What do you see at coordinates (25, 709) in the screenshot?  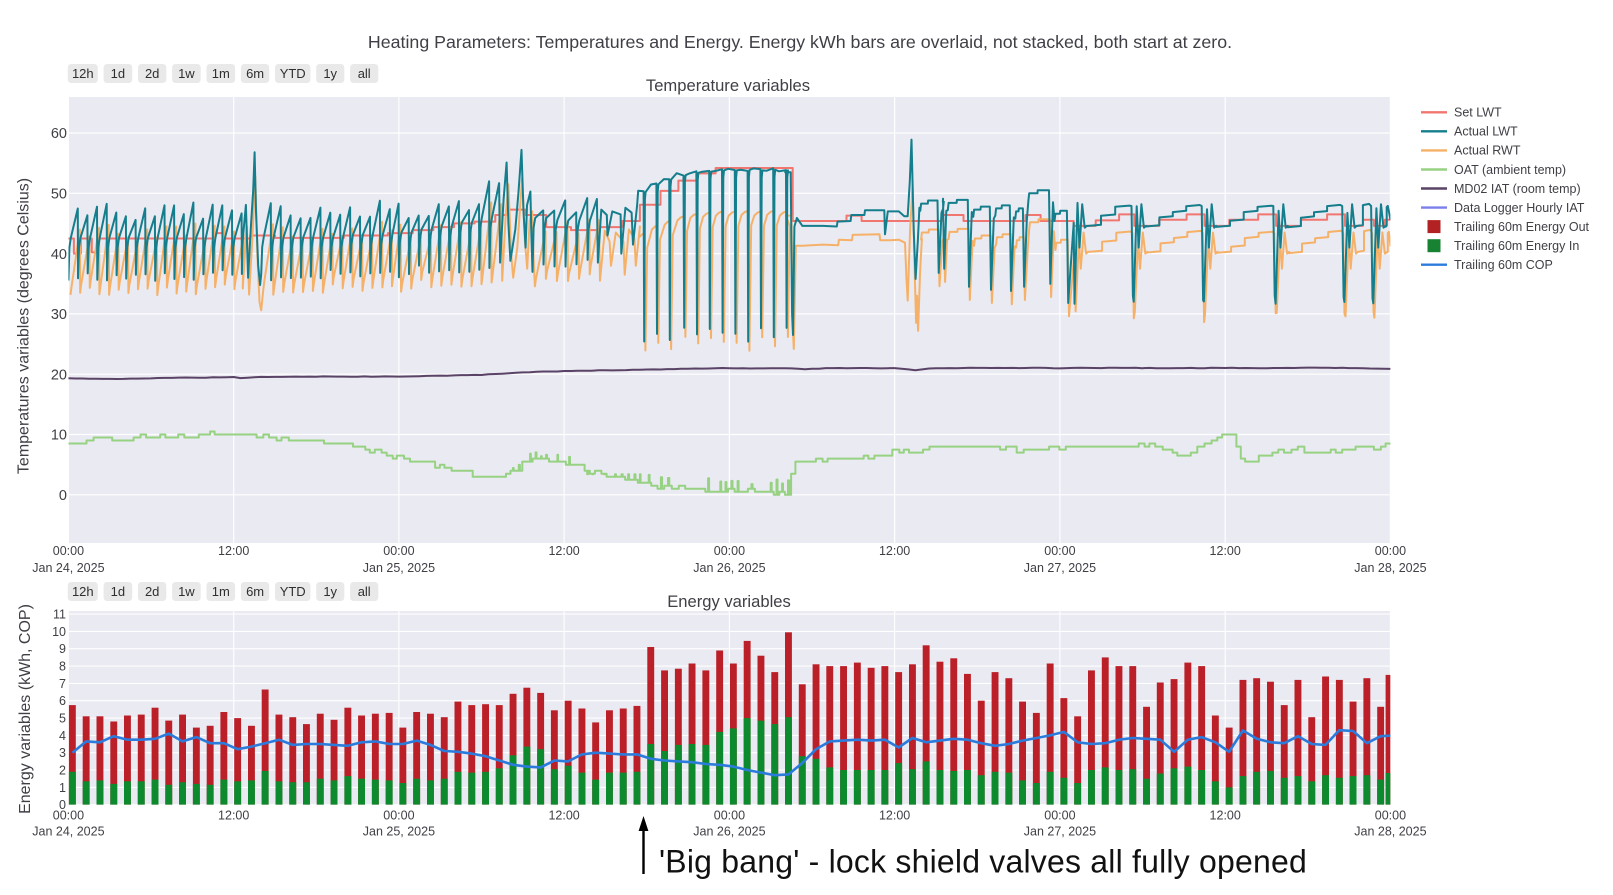 I see `svg-text: Energy variables (kWh, COP)` at bounding box center [25, 709].